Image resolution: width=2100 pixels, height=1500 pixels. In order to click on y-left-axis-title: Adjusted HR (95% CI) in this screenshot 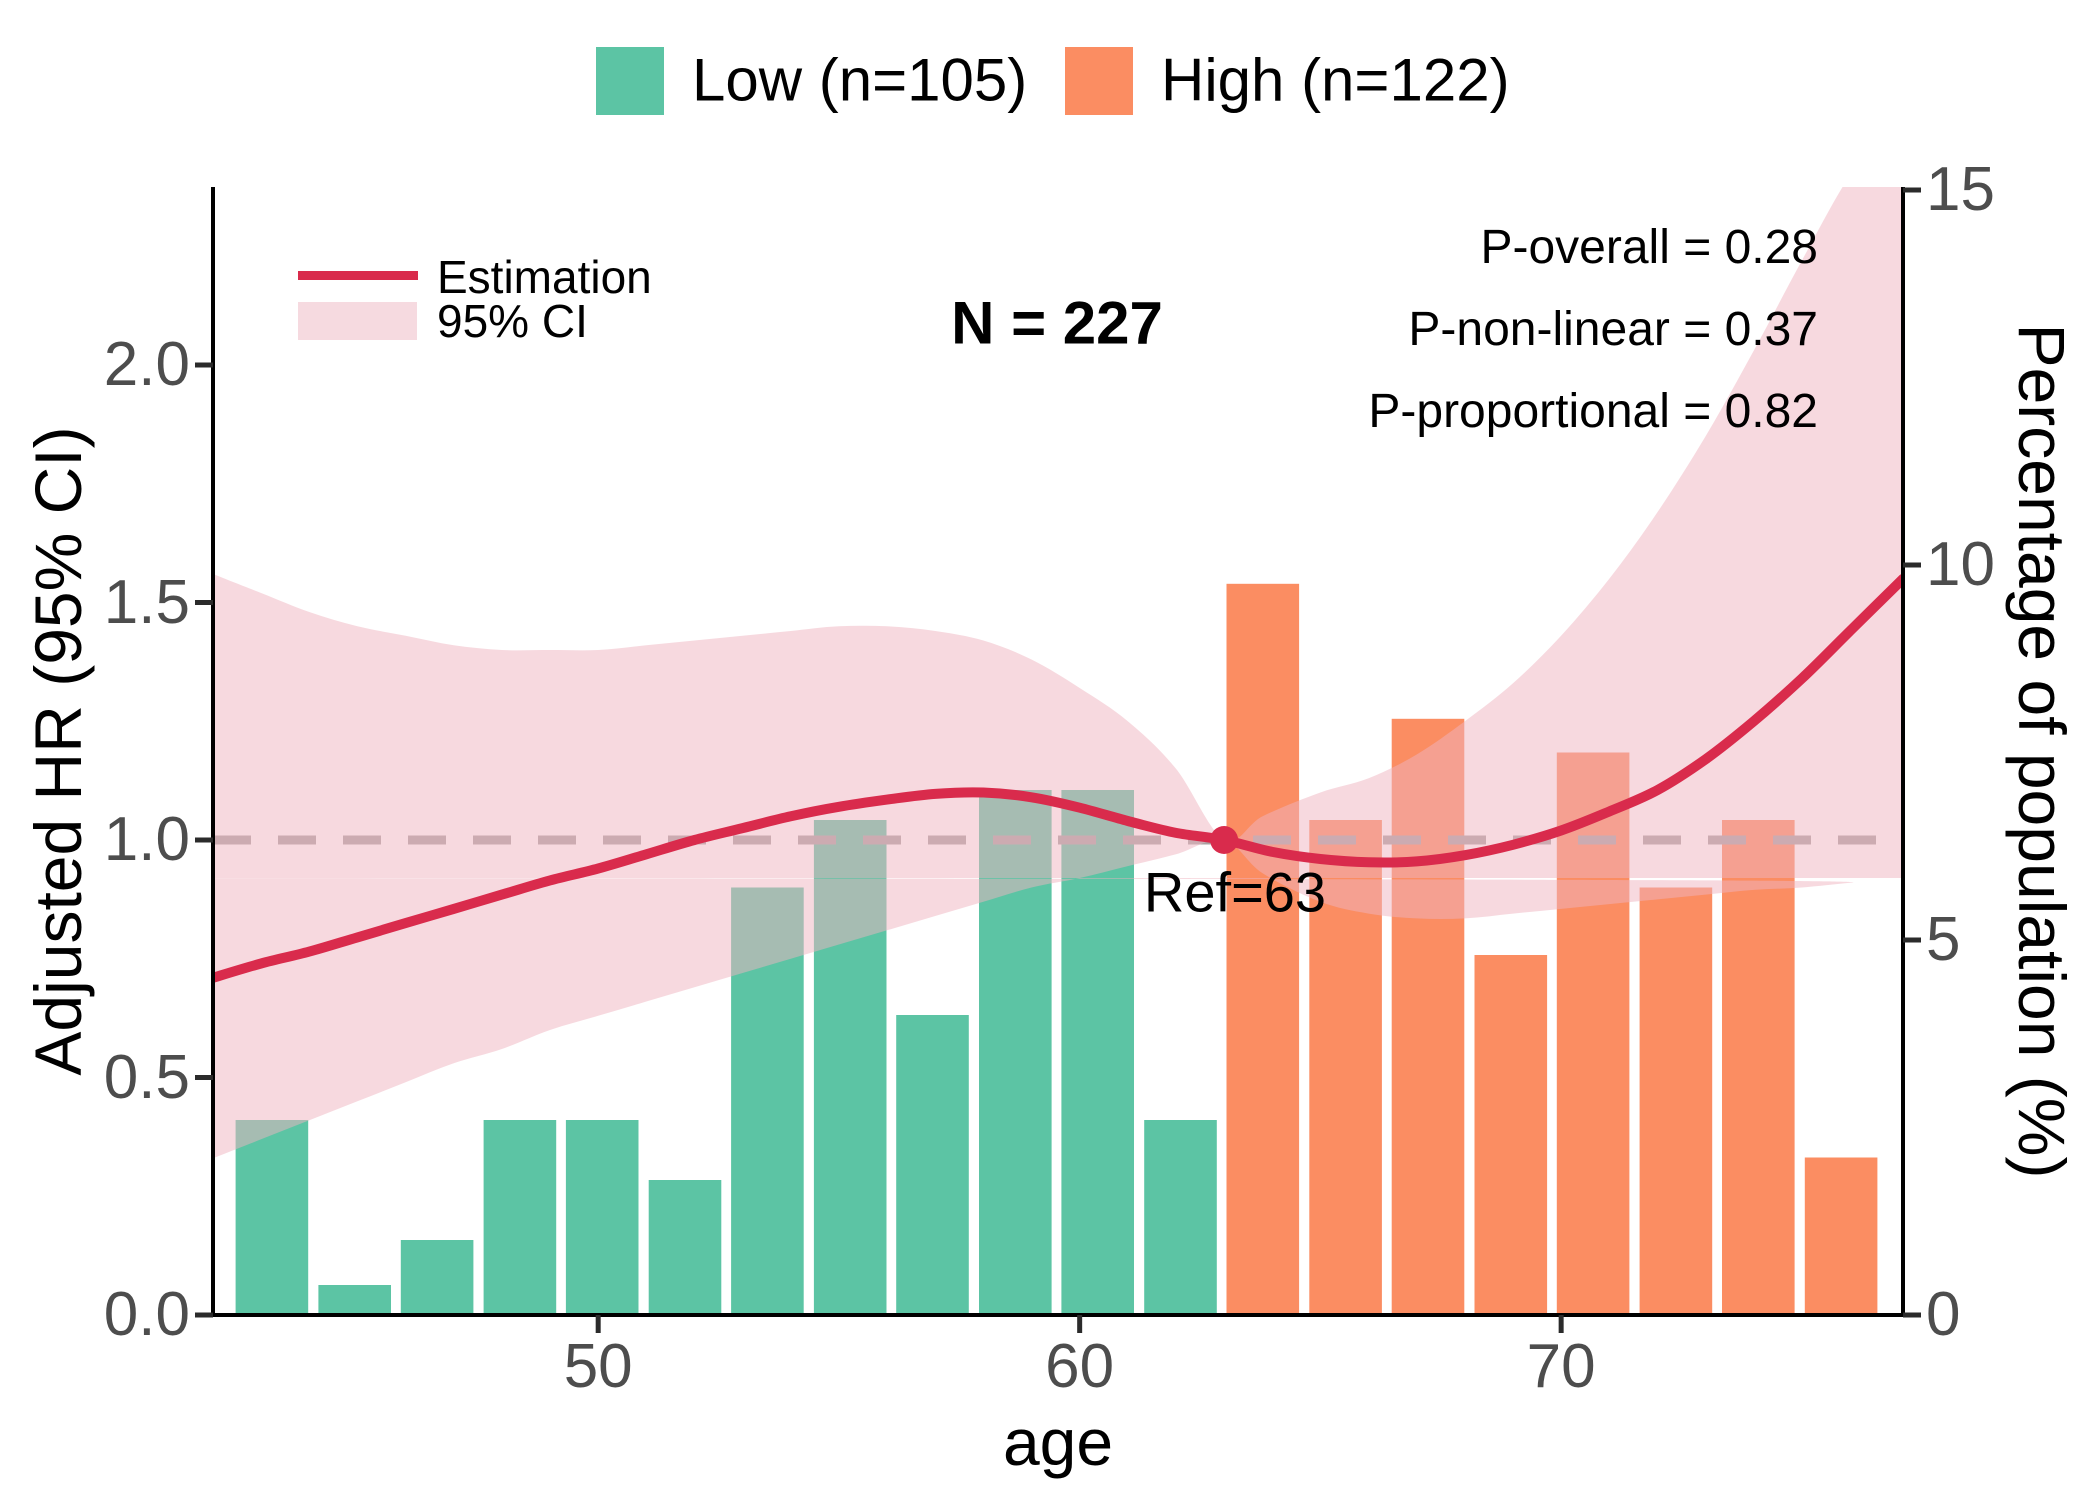, I will do `click(58, 751)`.